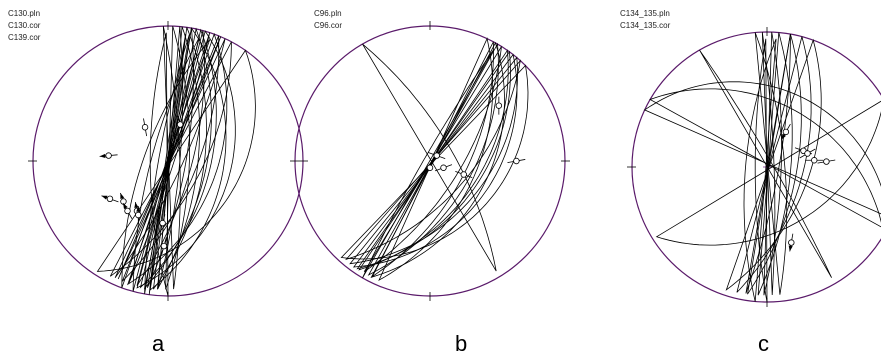 The image size is (881, 361). What do you see at coordinates (24, 25) in the screenshot?
I see `file-label-a-2: C130.cor` at bounding box center [24, 25].